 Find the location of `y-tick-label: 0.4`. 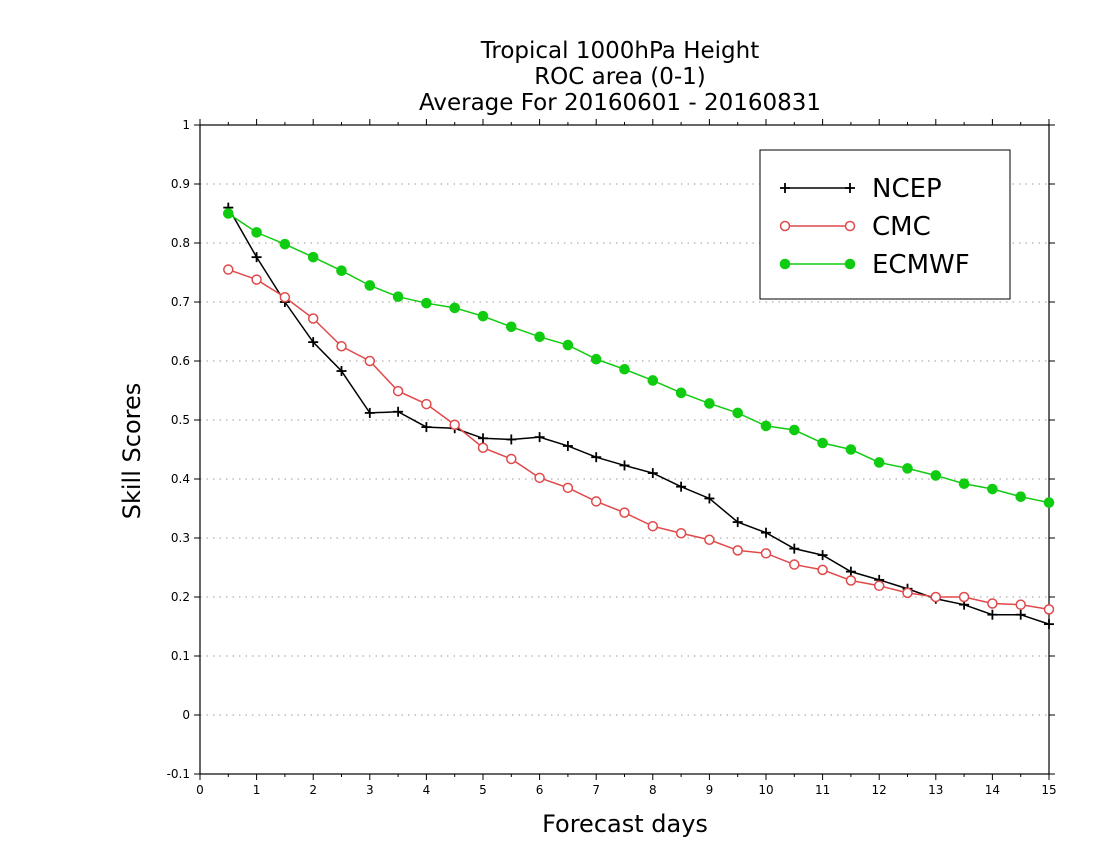

y-tick-label: 0.4 is located at coordinates (180, 479).